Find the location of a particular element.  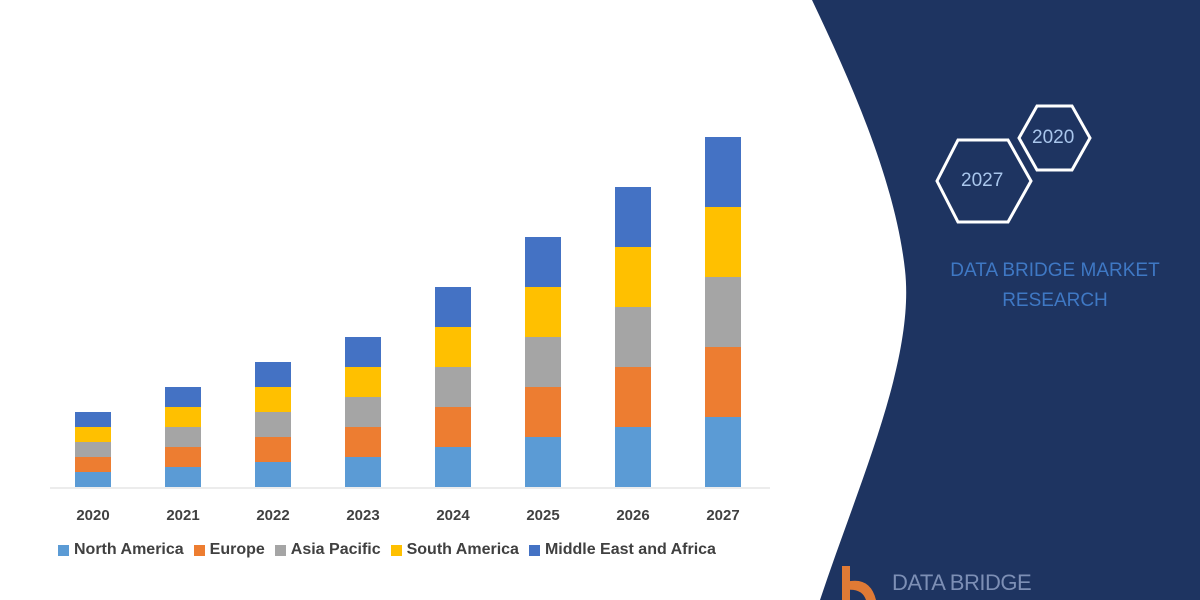

legend-item: Europe is located at coordinates (229, 550).